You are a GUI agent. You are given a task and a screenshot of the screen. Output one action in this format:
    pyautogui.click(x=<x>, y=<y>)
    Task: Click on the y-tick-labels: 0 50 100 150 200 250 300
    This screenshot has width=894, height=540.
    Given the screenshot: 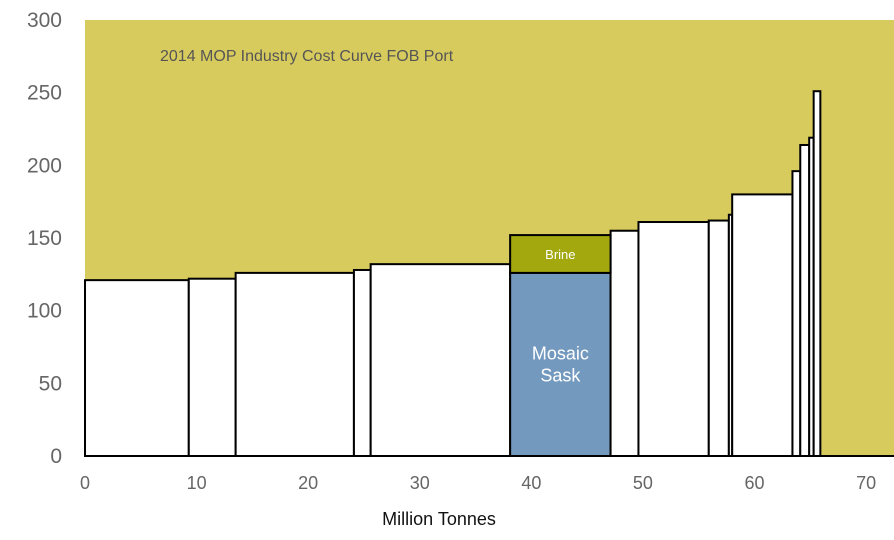 What is the action you would take?
    pyautogui.click(x=44, y=238)
    